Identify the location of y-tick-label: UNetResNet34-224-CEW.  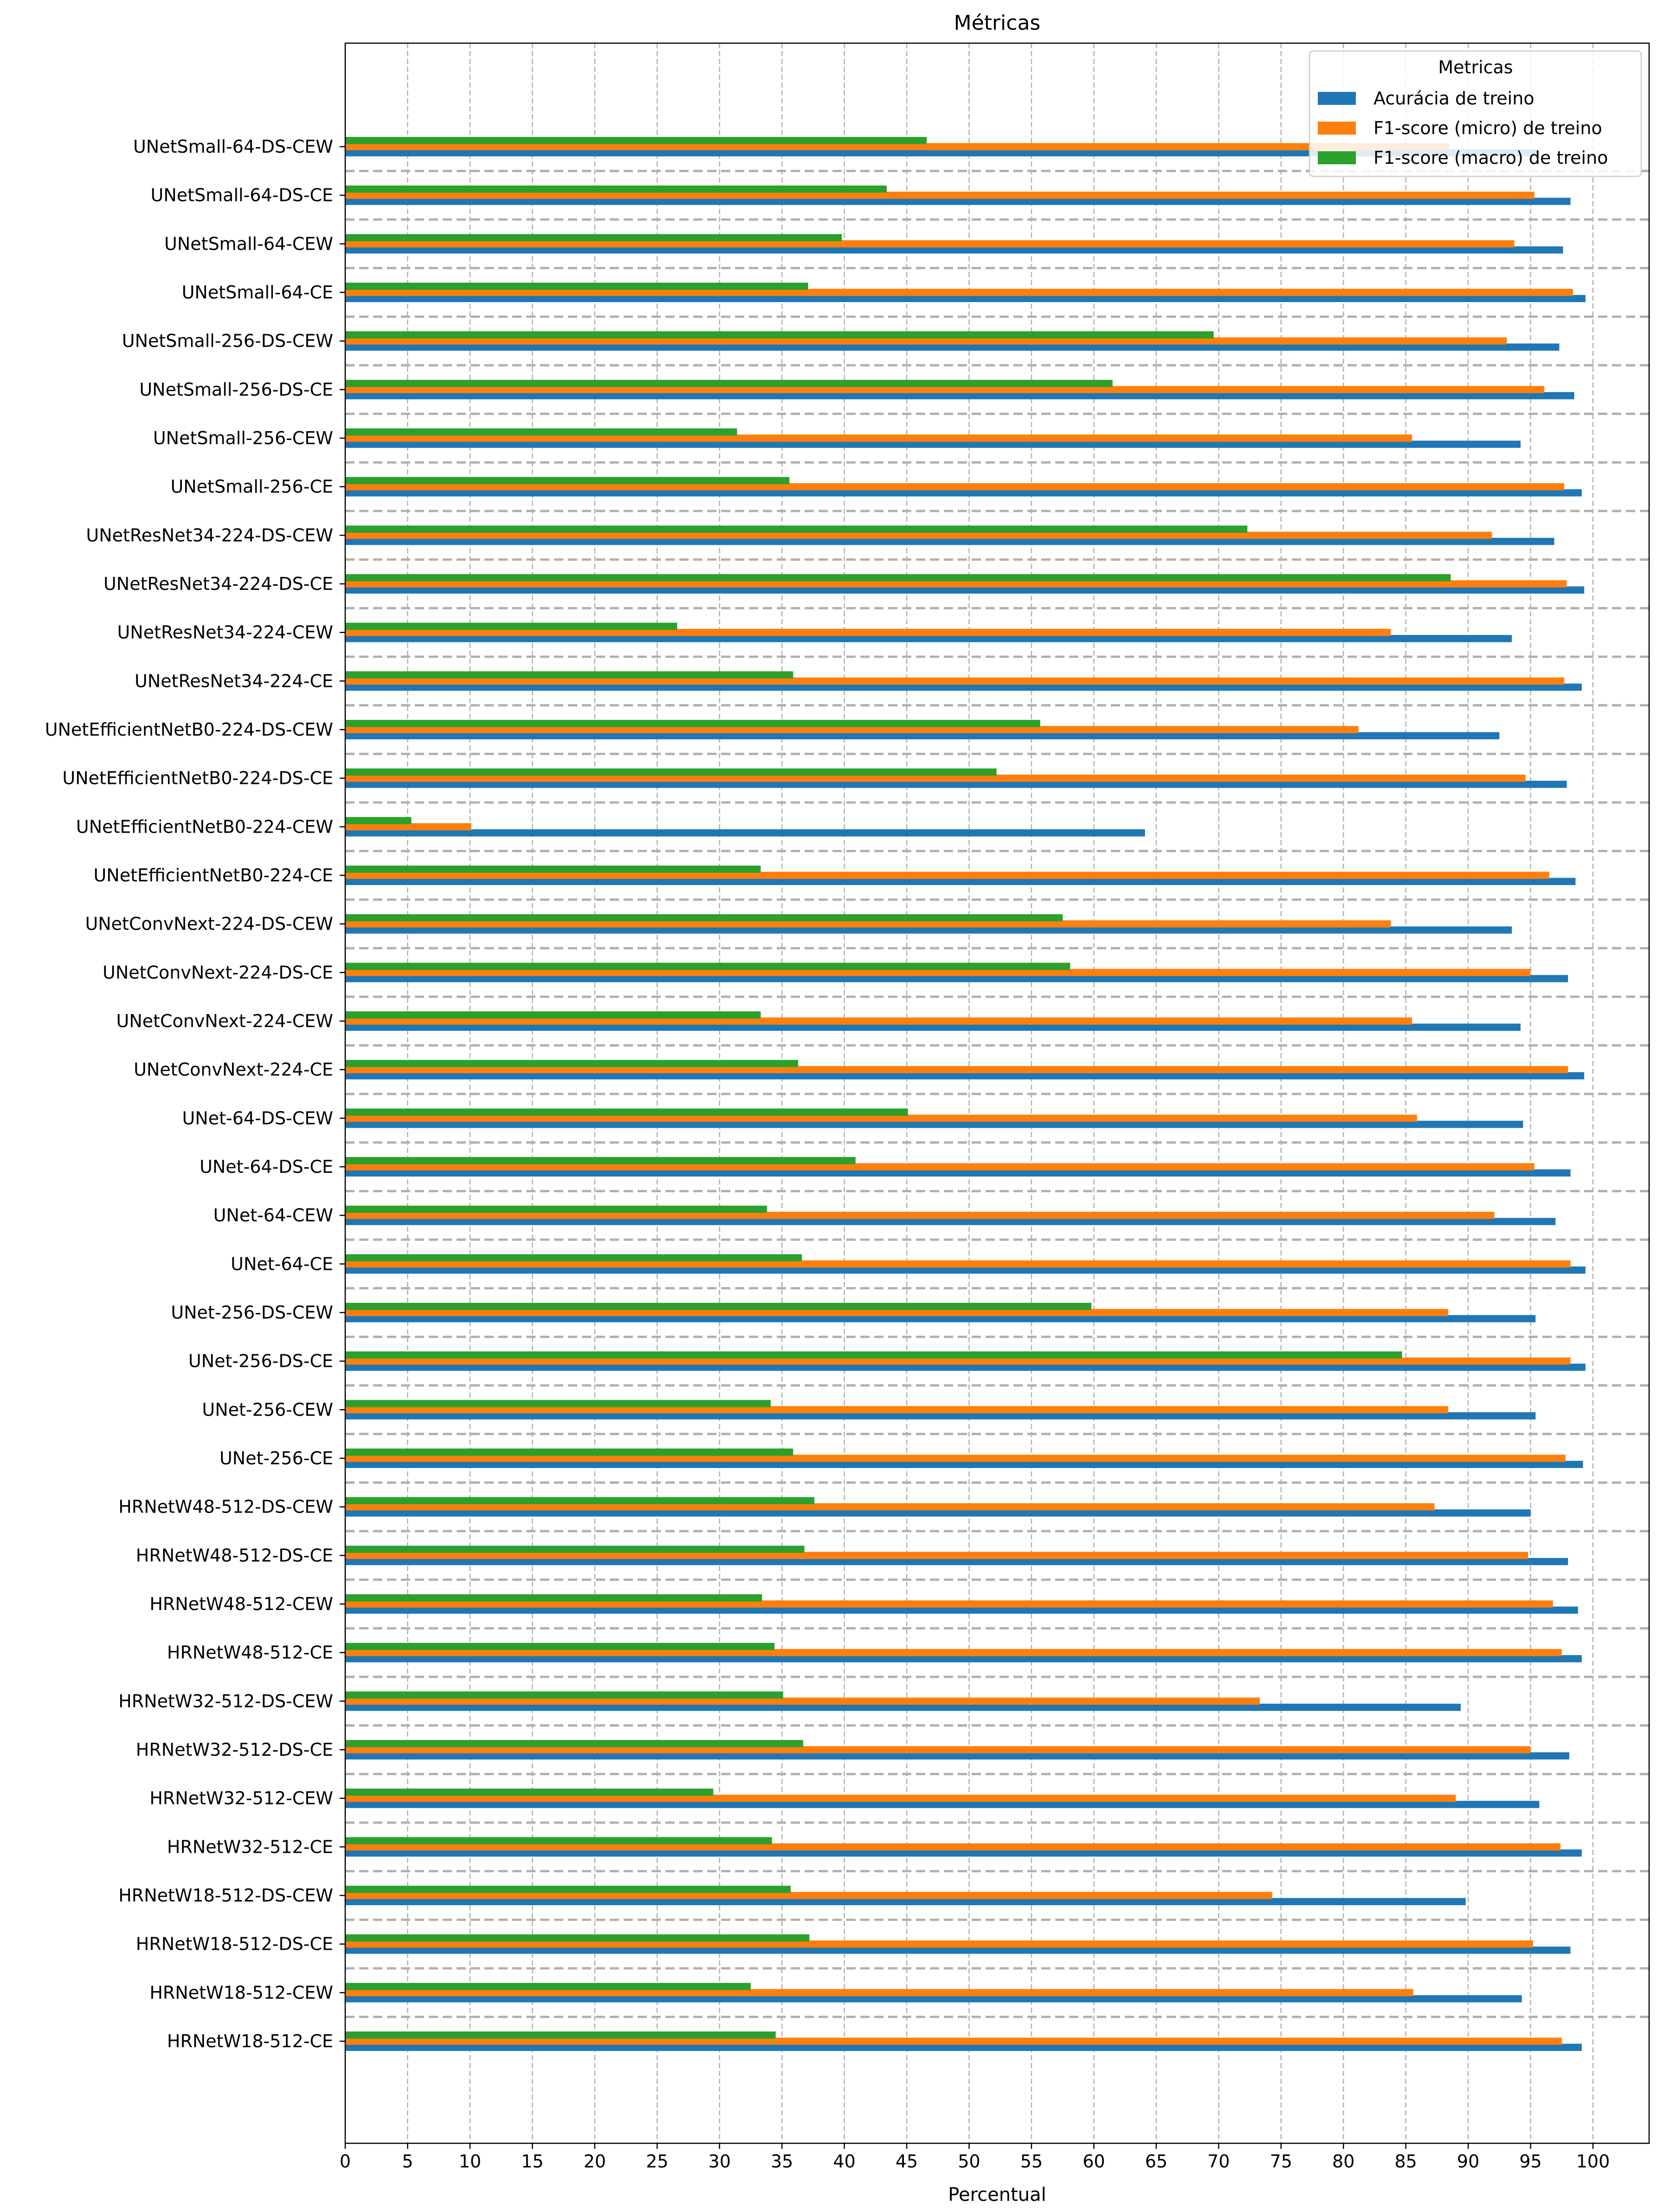
(225, 632).